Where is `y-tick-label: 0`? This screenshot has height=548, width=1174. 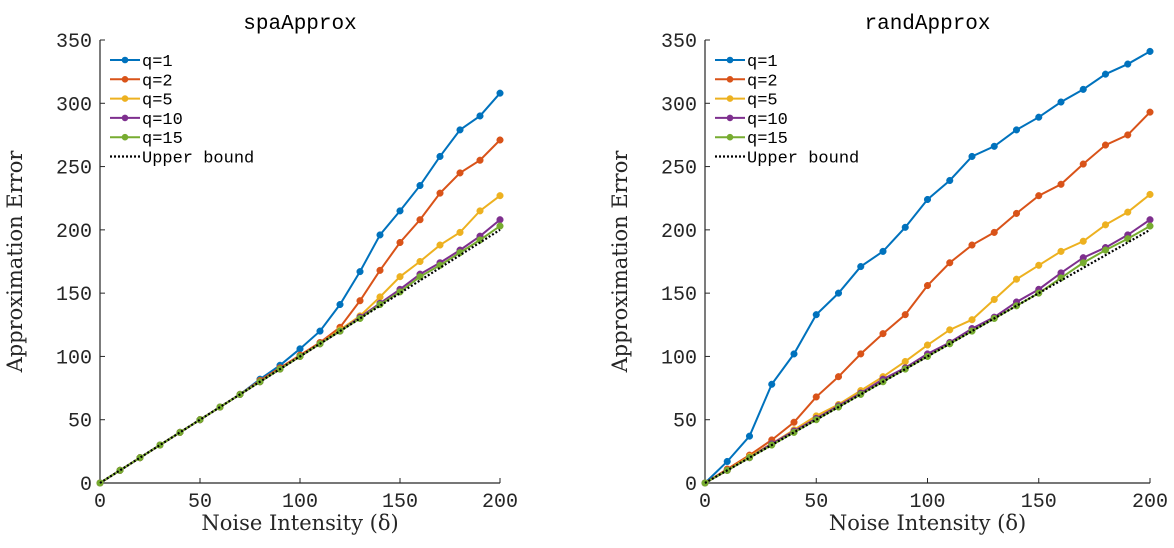 y-tick-label: 0 is located at coordinates (86, 485).